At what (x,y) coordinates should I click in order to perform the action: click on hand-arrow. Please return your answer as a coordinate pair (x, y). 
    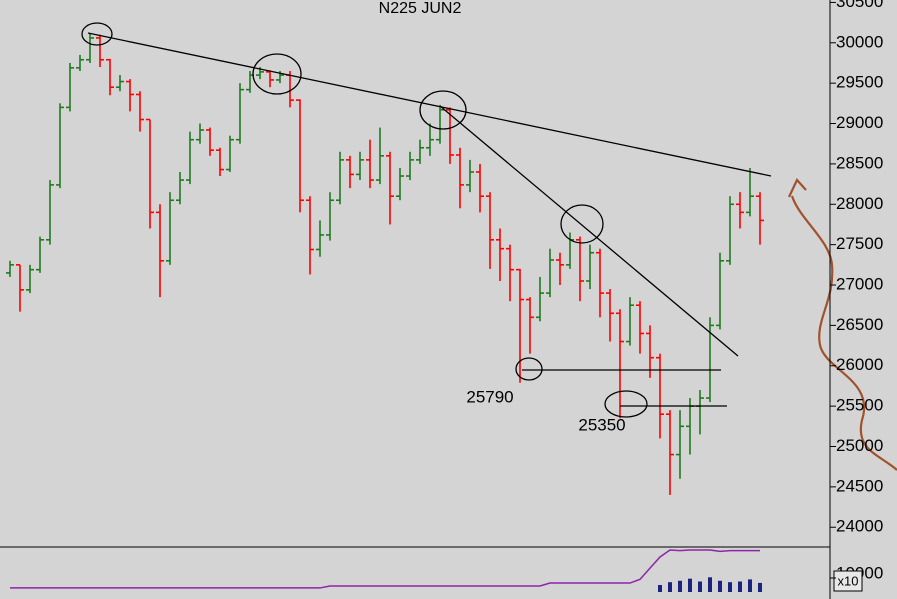
    Looking at the image, I should click on (843, 333).